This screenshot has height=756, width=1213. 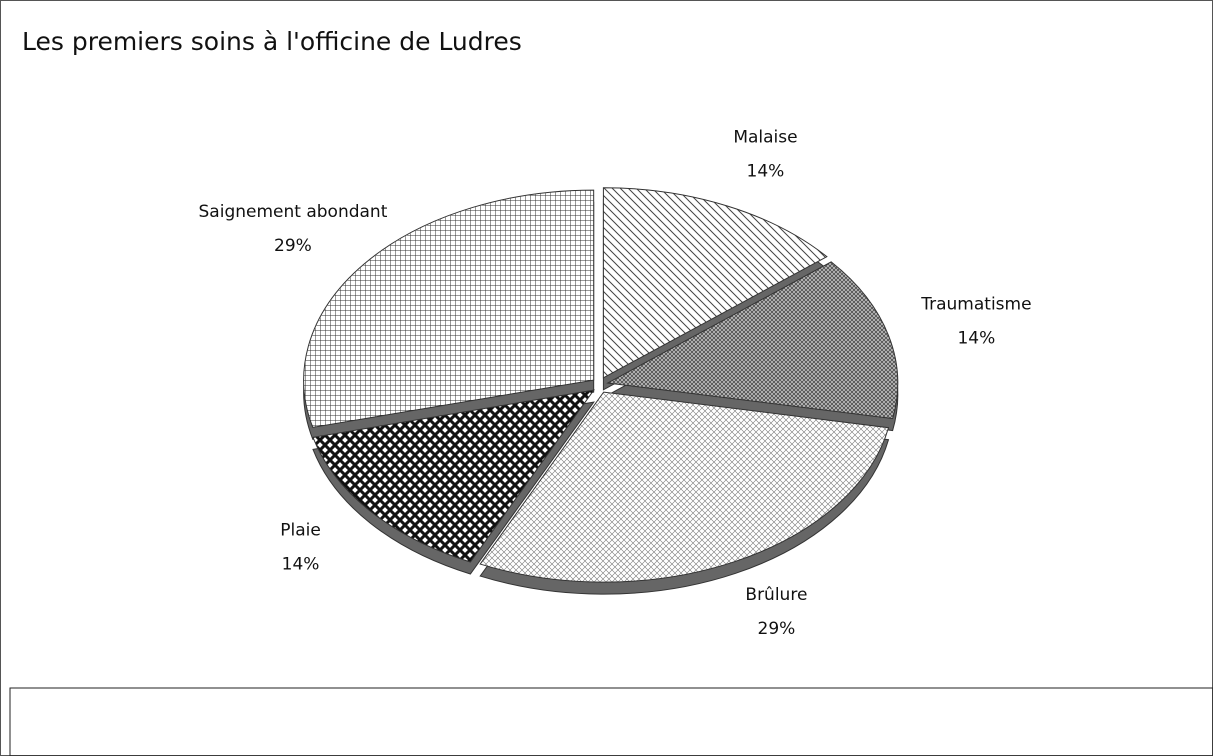 I want to click on slice-label: Malaise, so click(x=765, y=138).